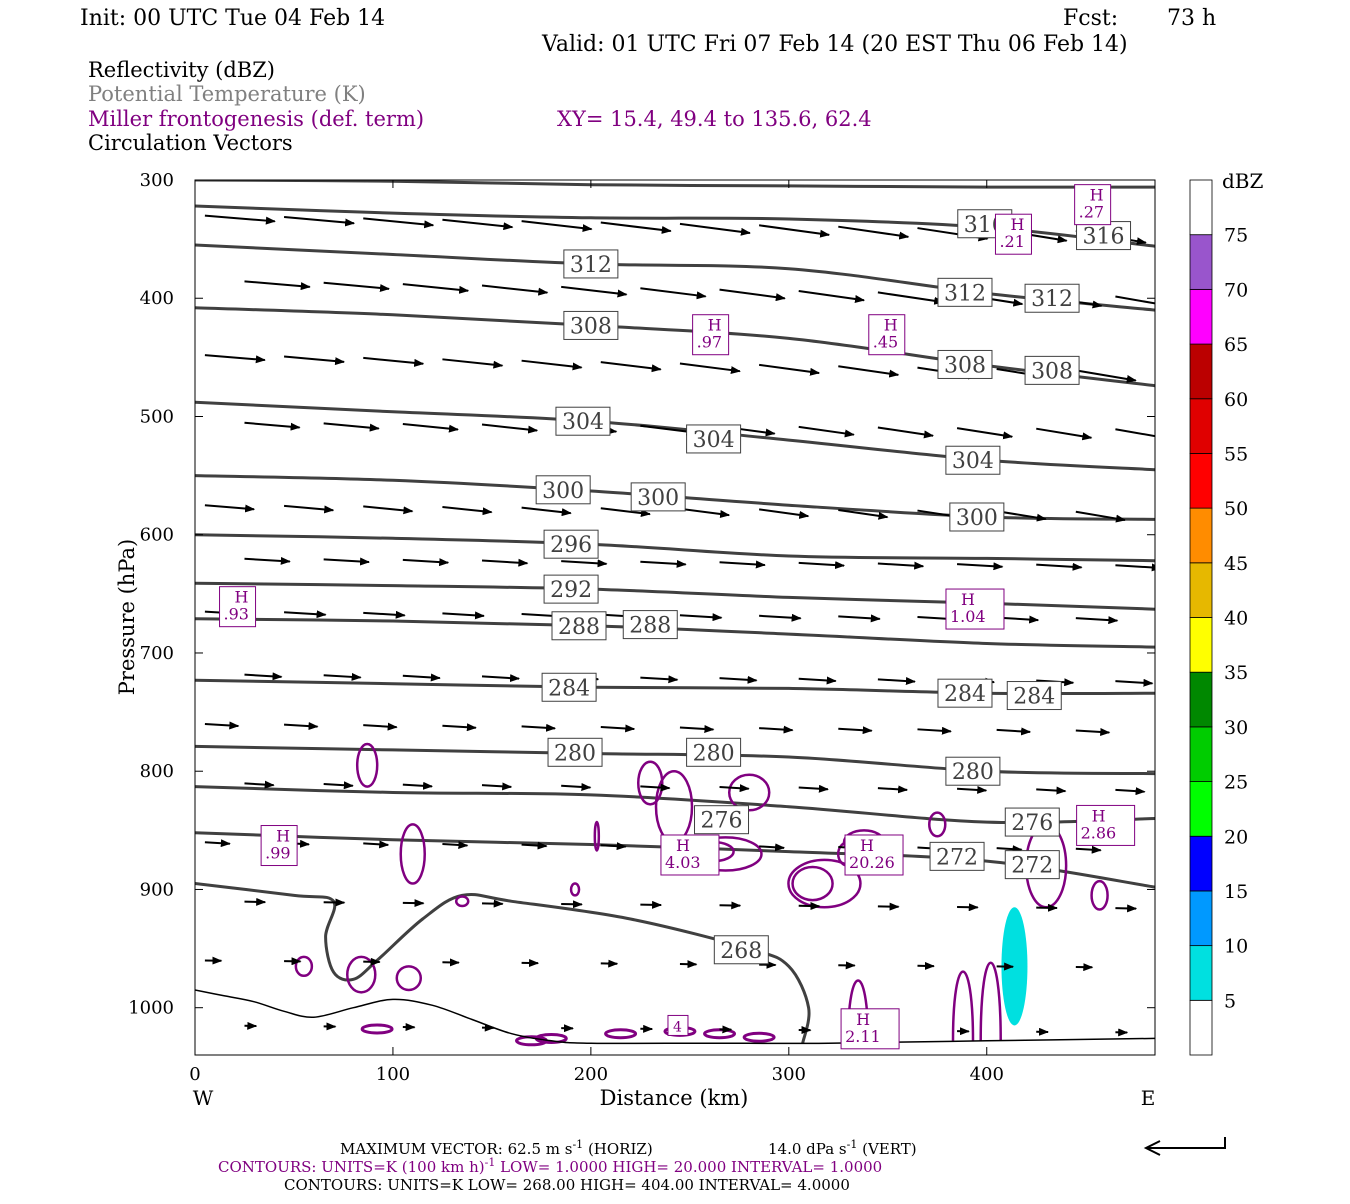 Image resolution: width=1350 pixels, height=1204 pixels. What do you see at coordinates (714, 752) in the screenshot?
I see `theta-label-280: 280` at bounding box center [714, 752].